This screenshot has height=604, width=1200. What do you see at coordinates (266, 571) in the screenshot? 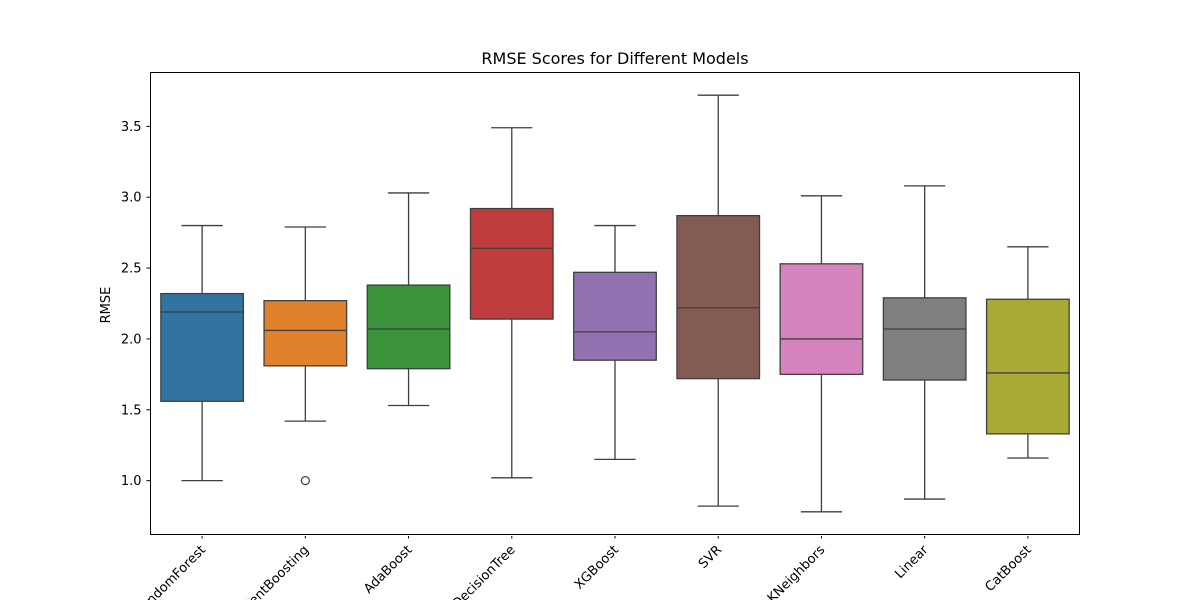
I see `x-tick-label: GradientBoosting` at bounding box center [266, 571].